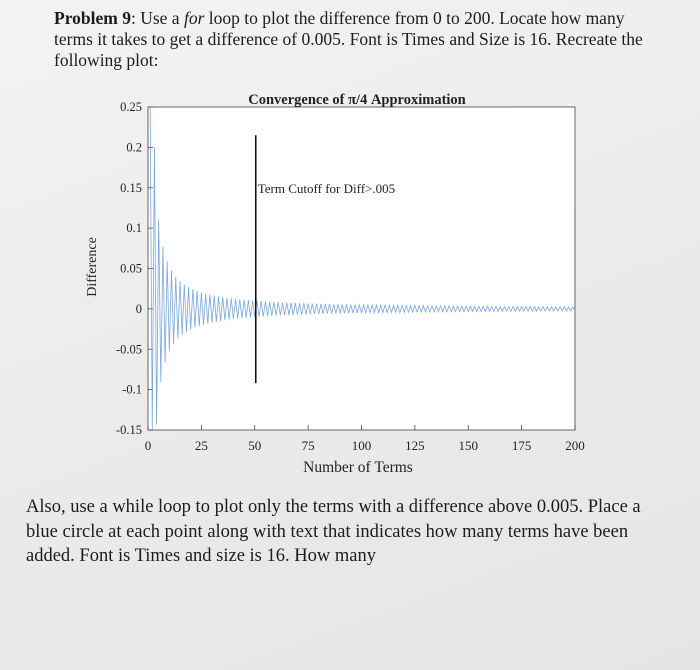  What do you see at coordinates (92, 267) in the screenshot?
I see `y-axis-label: Difference` at bounding box center [92, 267].